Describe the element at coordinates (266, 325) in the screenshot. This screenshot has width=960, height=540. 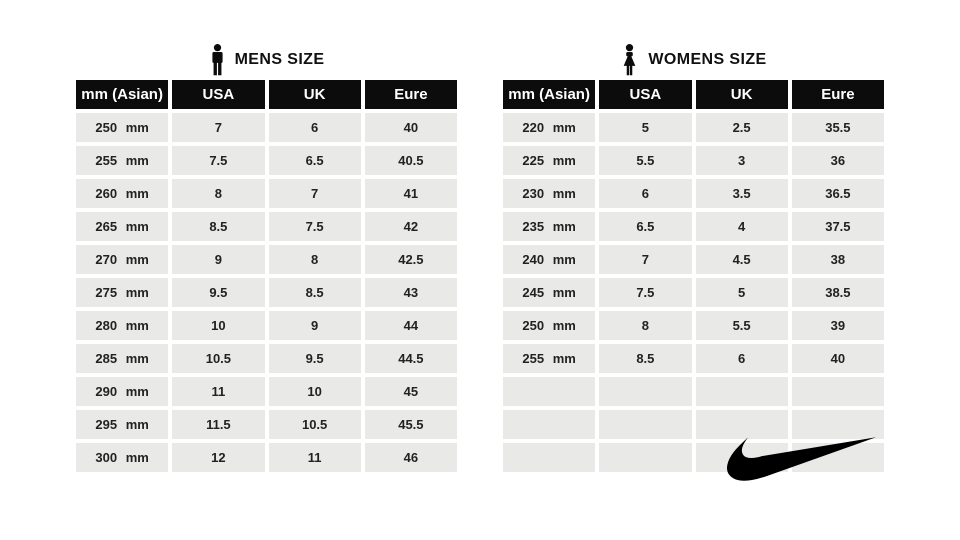
I see `table-row: 280 mm 10 9 44` at that location.